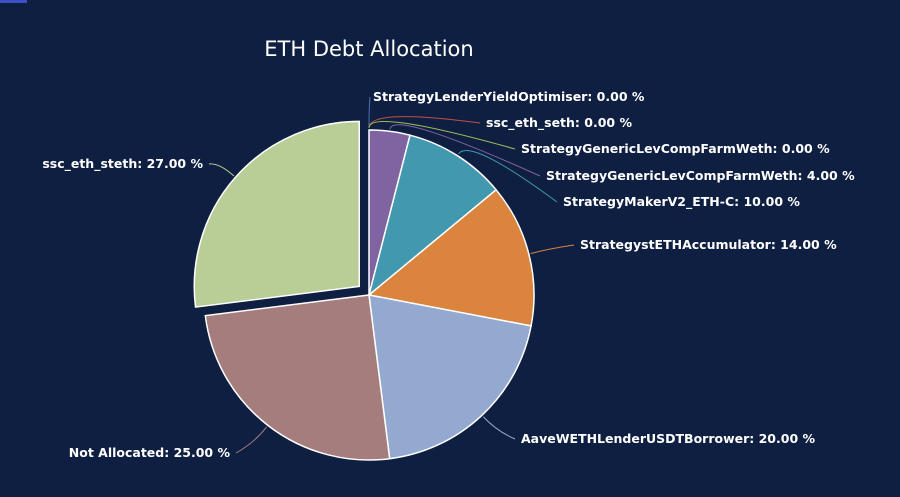  What do you see at coordinates (559, 123) in the screenshot?
I see `data-label-ssc-eth-seth-1: ssc_eth_seth: 0.00 %` at bounding box center [559, 123].